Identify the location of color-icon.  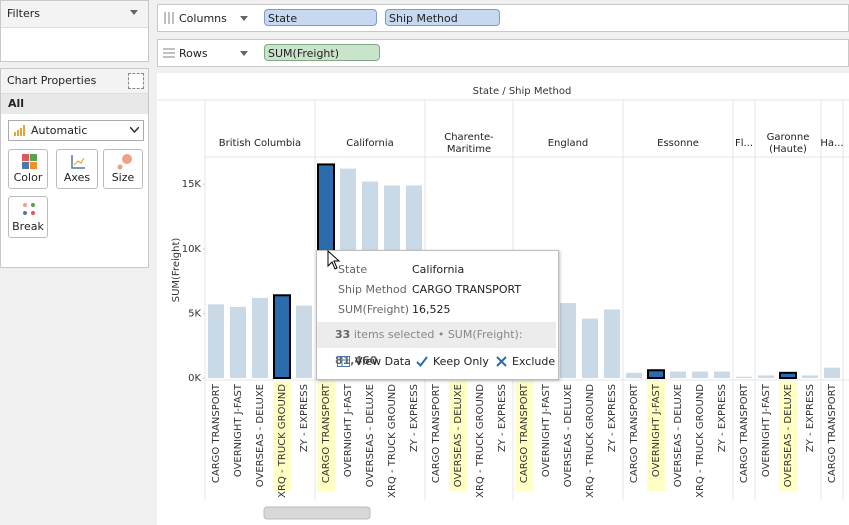
(29, 161).